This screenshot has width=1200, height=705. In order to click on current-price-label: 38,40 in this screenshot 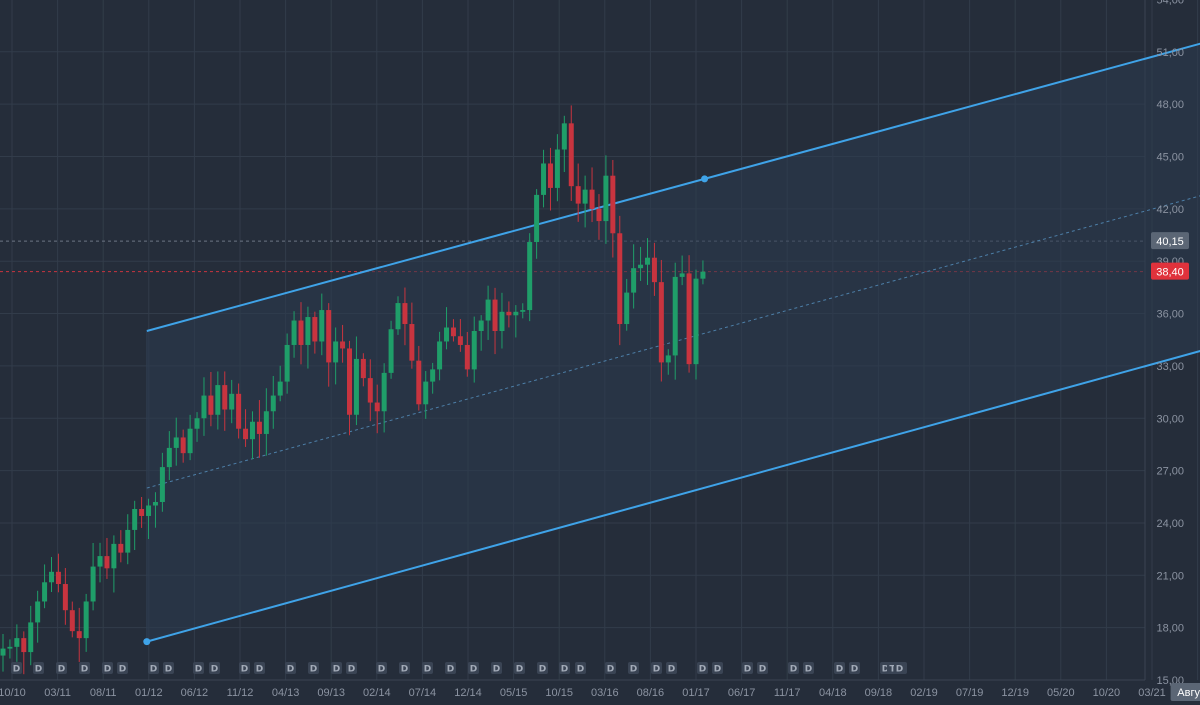, I will do `click(1170, 273)`.